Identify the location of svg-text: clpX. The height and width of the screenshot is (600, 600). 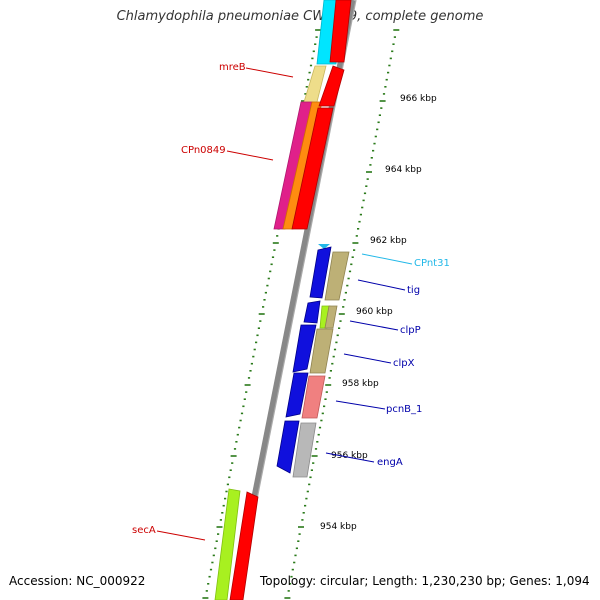
(404, 363).